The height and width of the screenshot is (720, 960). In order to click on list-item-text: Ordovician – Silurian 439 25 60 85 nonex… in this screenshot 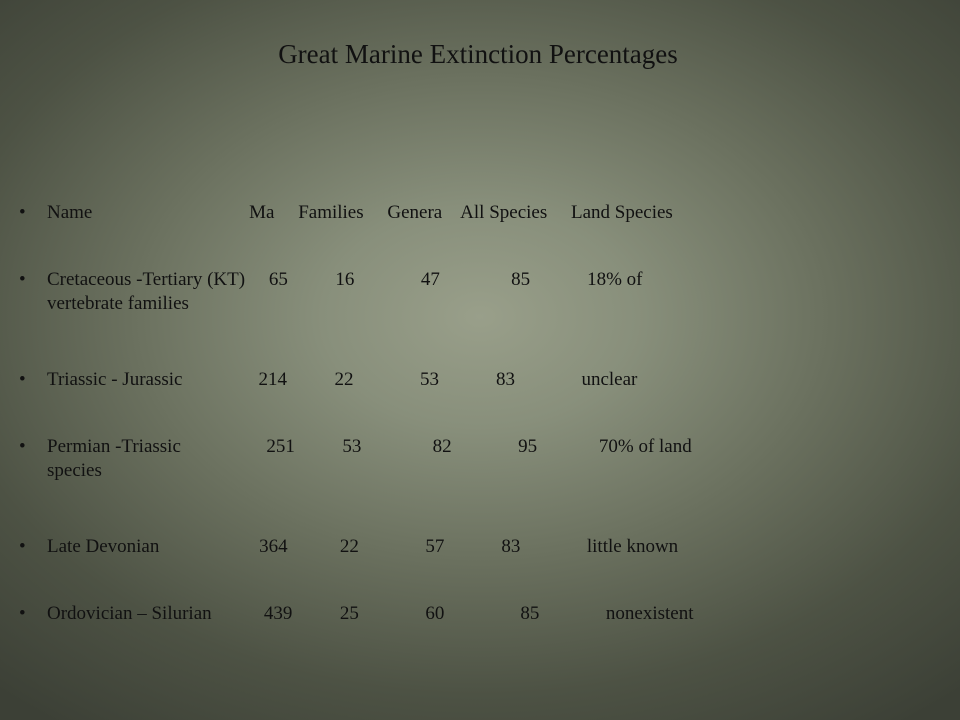, I will do `click(370, 613)`.